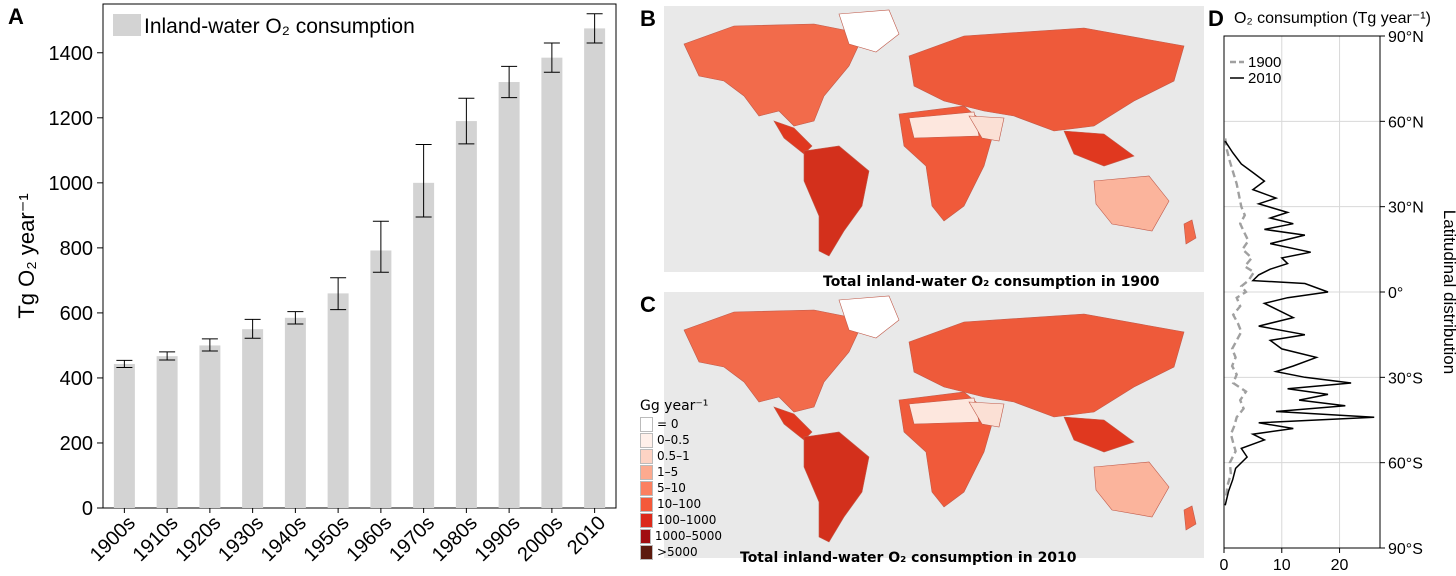  What do you see at coordinates (944, 411) in the screenshot?
I see `continent-sahara` at bounding box center [944, 411].